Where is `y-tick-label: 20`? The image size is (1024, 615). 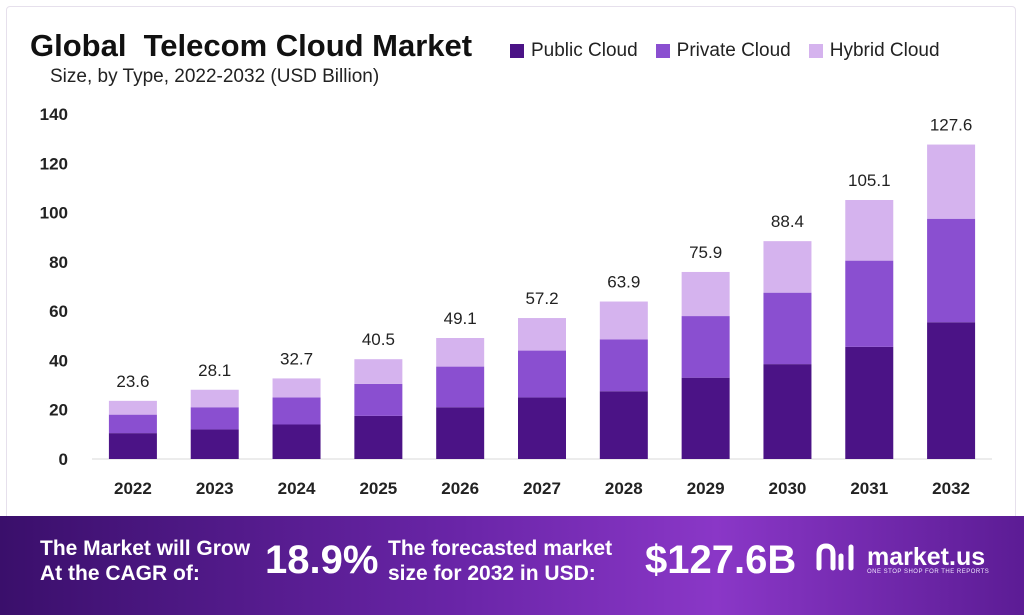
y-tick-label: 20 is located at coordinates (58, 410).